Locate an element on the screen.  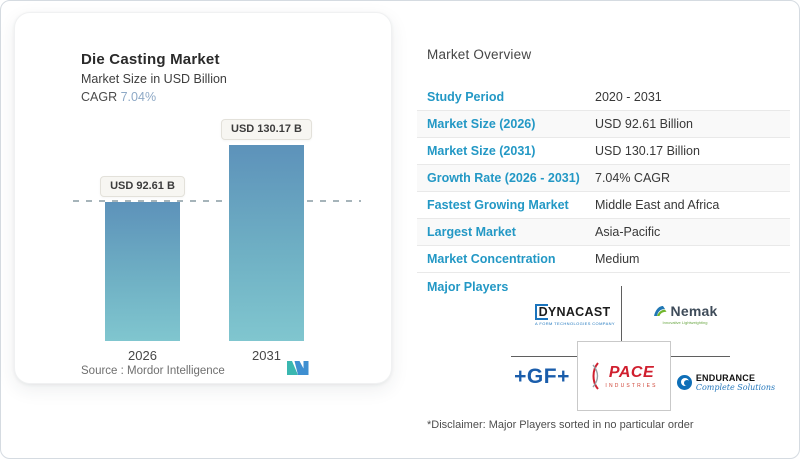
pace-name: PACE is located at coordinates (631, 372).